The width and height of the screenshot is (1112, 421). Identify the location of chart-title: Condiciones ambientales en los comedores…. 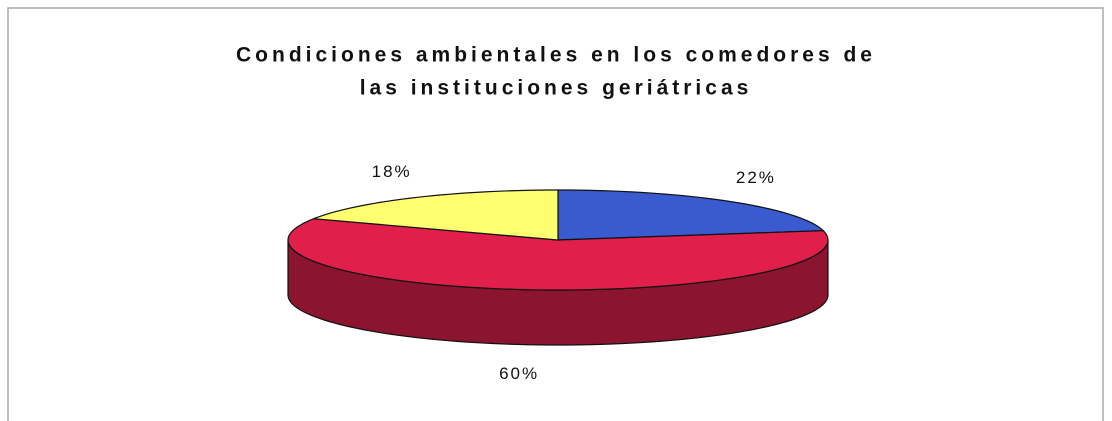
(556, 55).